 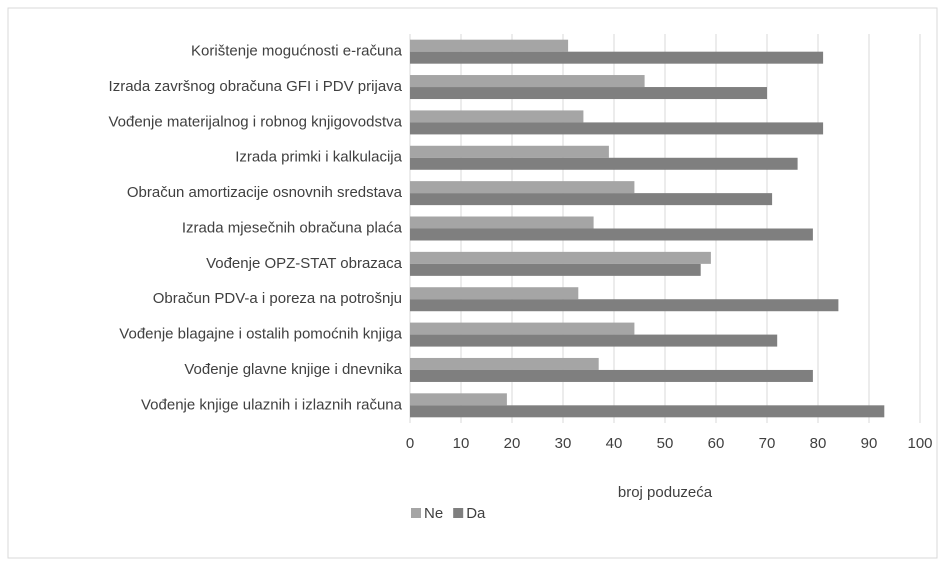 What do you see at coordinates (297, 51) in the screenshot?
I see `y-tick-label: Korištenje mogućnosti e-računa` at bounding box center [297, 51].